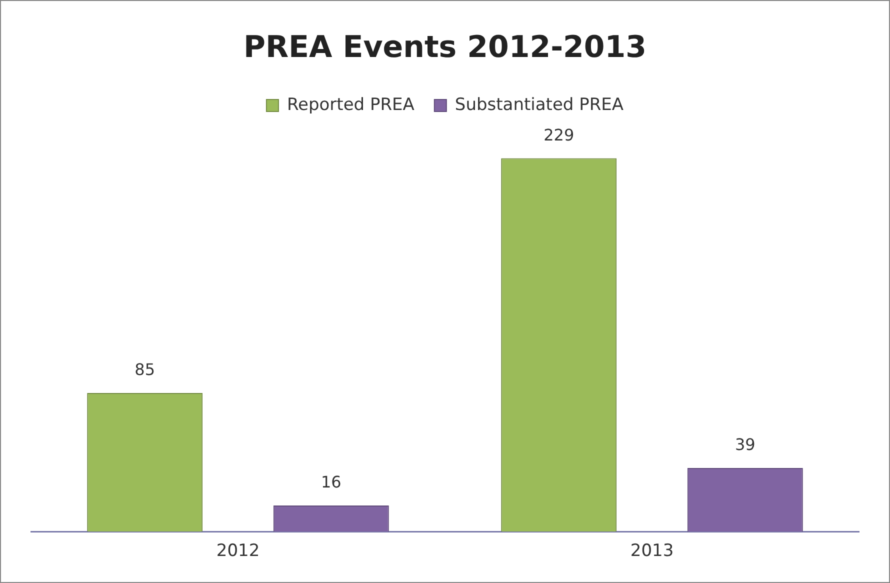 This screenshot has width=890, height=583. What do you see at coordinates (652, 551) in the screenshot?
I see `x-tick-label: 2013` at bounding box center [652, 551].